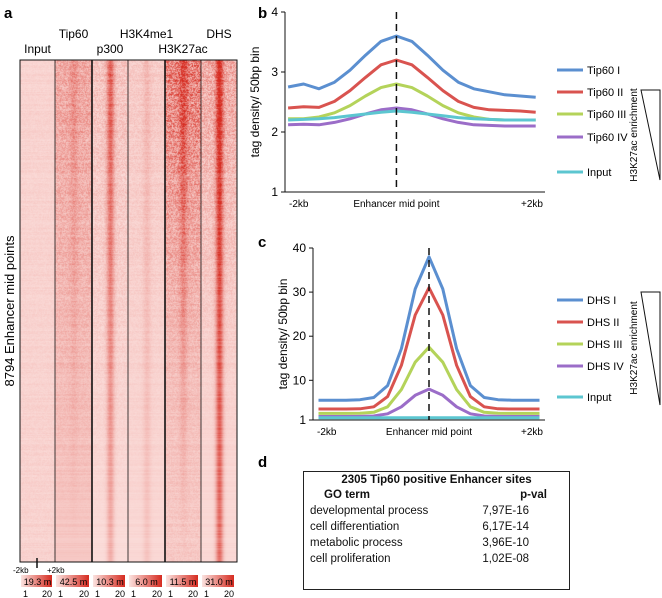 This screenshot has height=598, width=662. I want to click on colorbar-max: 11.5 m, so click(183, 582).